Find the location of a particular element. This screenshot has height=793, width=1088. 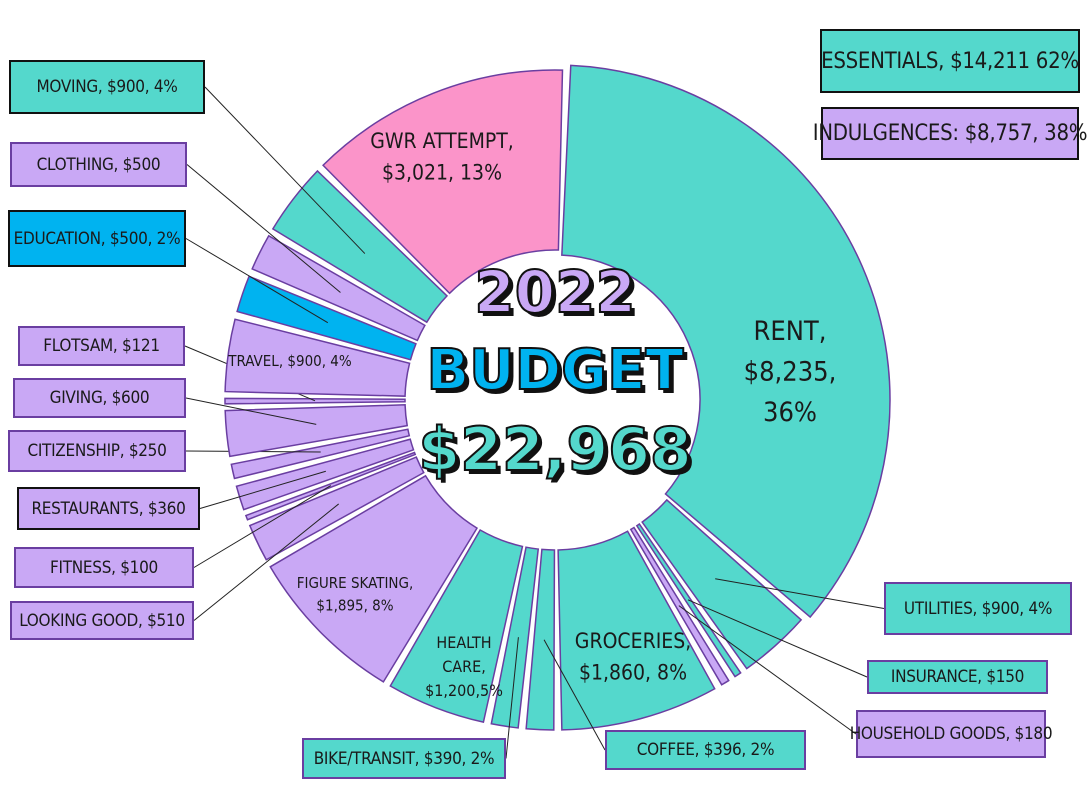

label-giving: GIVING, $600 is located at coordinates (99, 398).